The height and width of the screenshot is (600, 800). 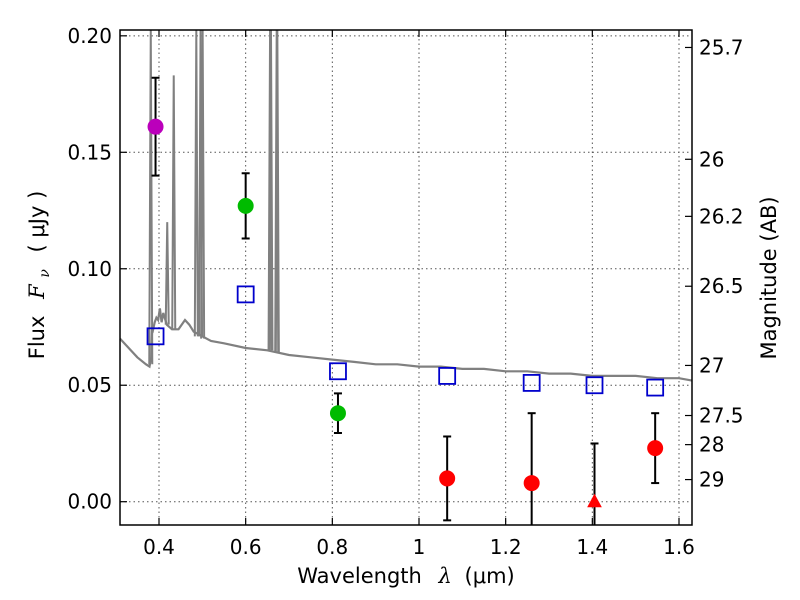 I want to click on y2-axis-label: Magnitude (AB), so click(x=769, y=277).